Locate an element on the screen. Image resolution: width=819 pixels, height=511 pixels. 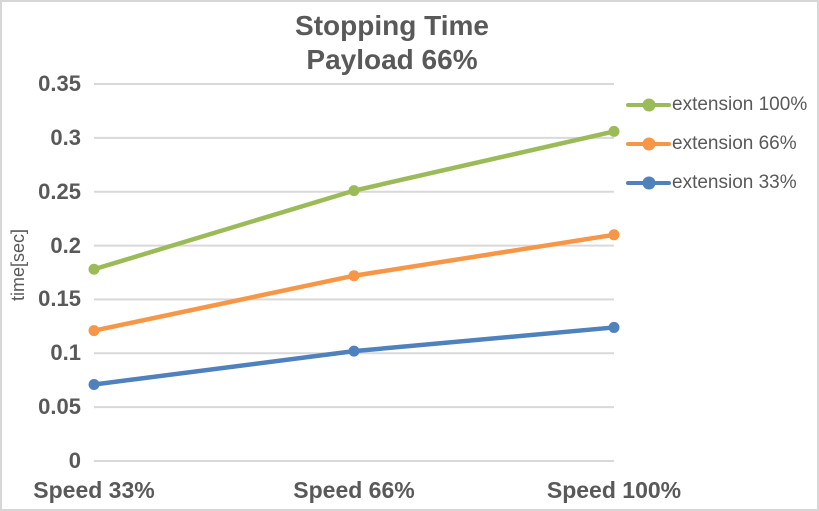
legend: extension 100% extension 66% extension 33% is located at coordinates (716, 144).